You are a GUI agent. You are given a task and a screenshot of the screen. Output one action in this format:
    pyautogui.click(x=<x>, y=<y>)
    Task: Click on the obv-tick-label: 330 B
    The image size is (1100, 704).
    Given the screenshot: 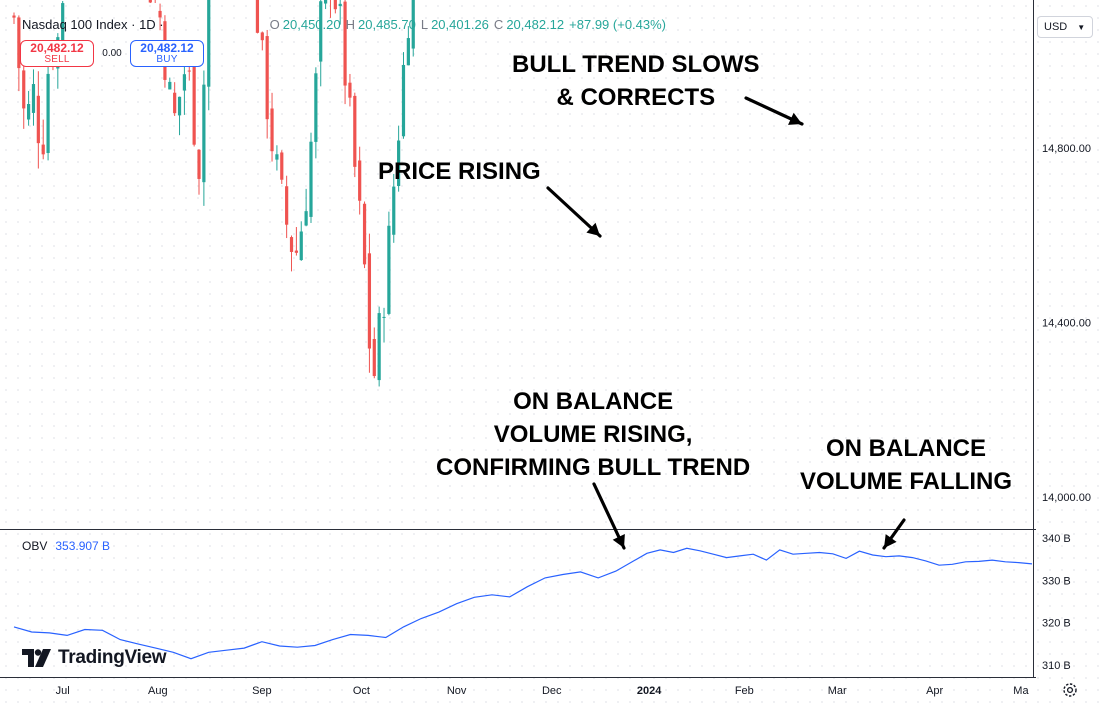 What is the action you would take?
    pyautogui.click(x=1056, y=581)
    